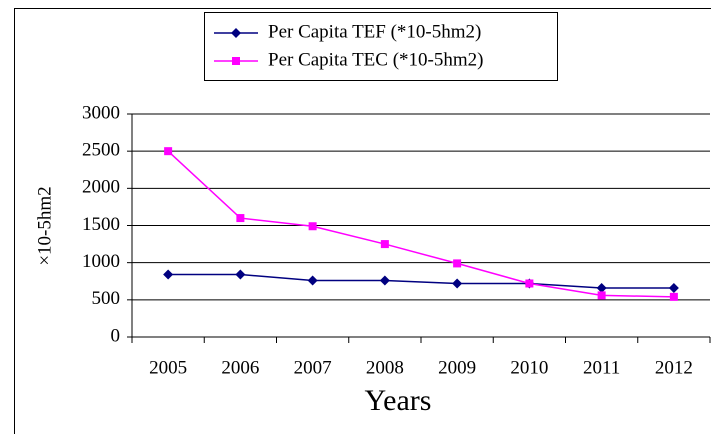 This screenshot has height=434, width=711. What do you see at coordinates (240, 367) in the screenshot?
I see `x-tick-label: 2006` at bounding box center [240, 367].